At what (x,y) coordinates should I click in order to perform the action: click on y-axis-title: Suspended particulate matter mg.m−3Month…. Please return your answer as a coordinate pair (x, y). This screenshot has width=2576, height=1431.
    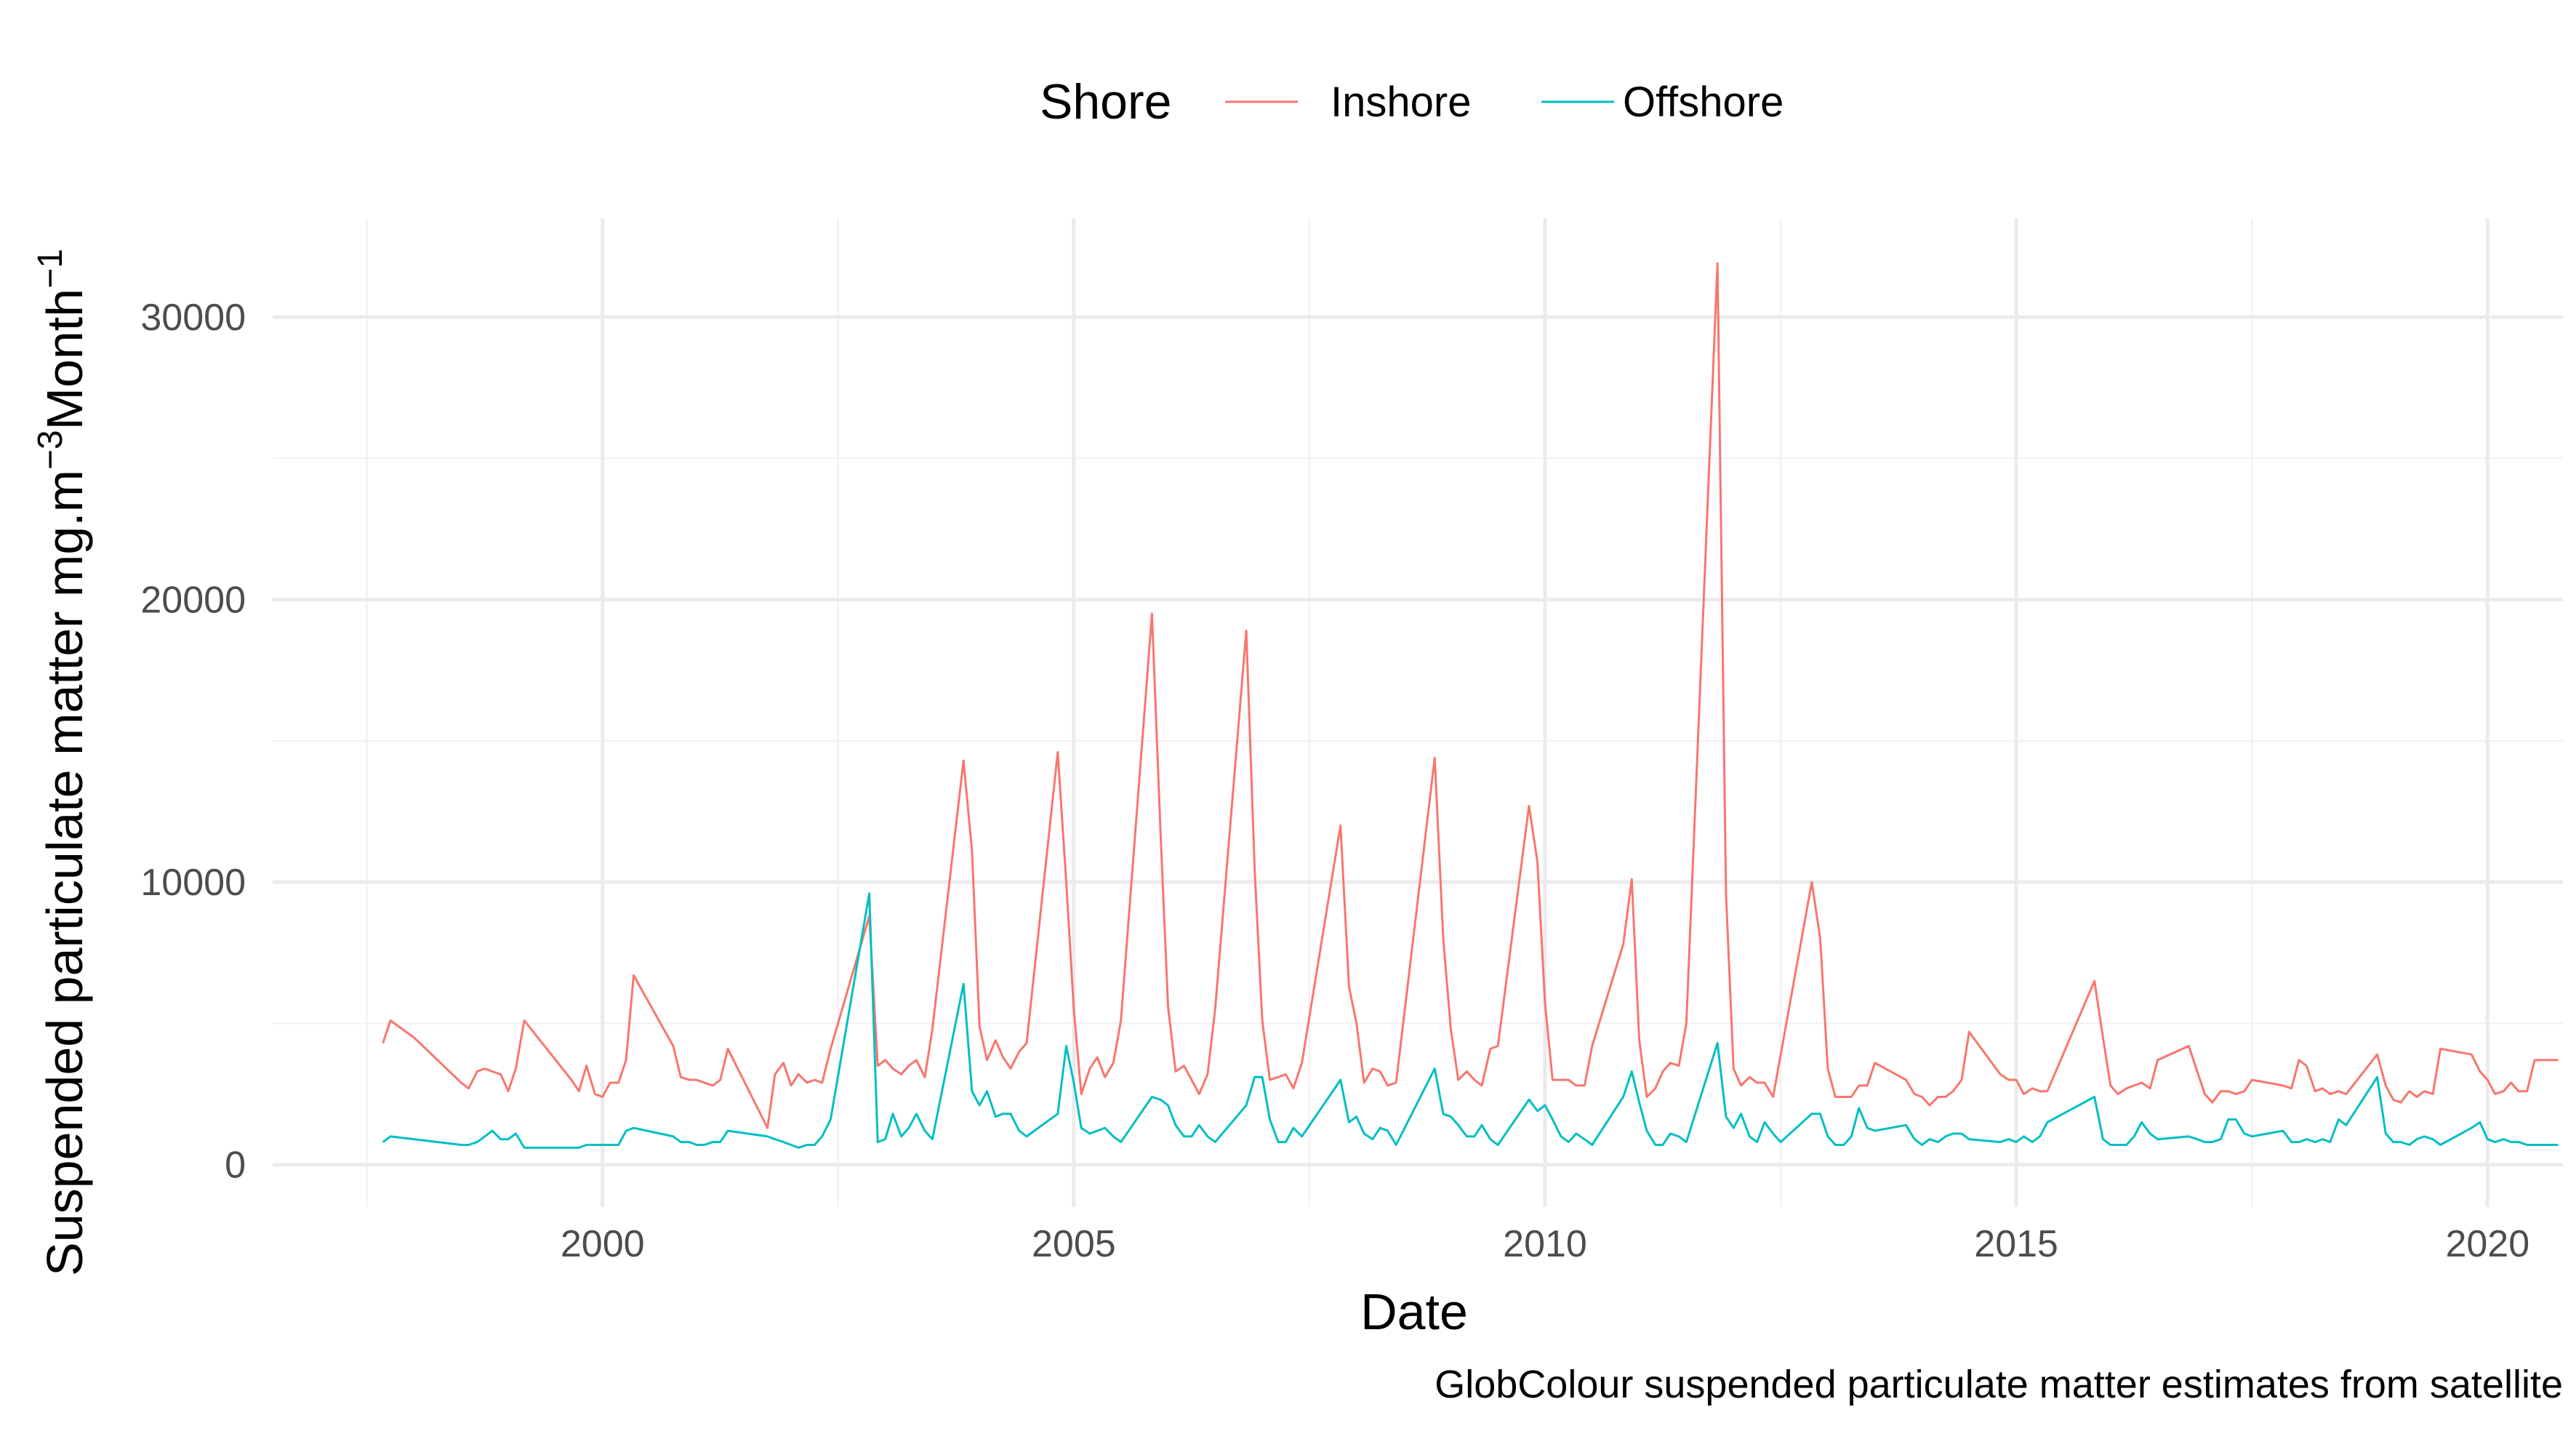
    Looking at the image, I should click on (62, 763).